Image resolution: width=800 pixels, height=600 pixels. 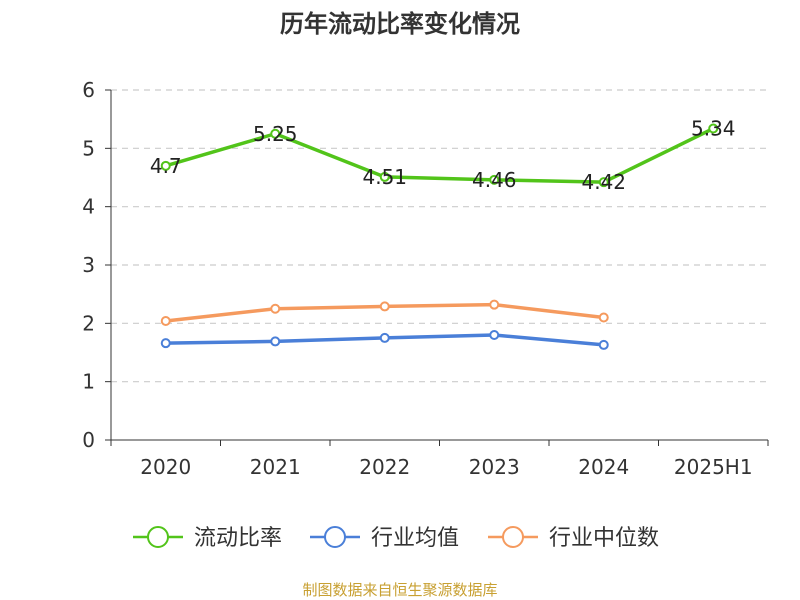 I want to click on x-tick-label: 2022, so click(x=384, y=467).